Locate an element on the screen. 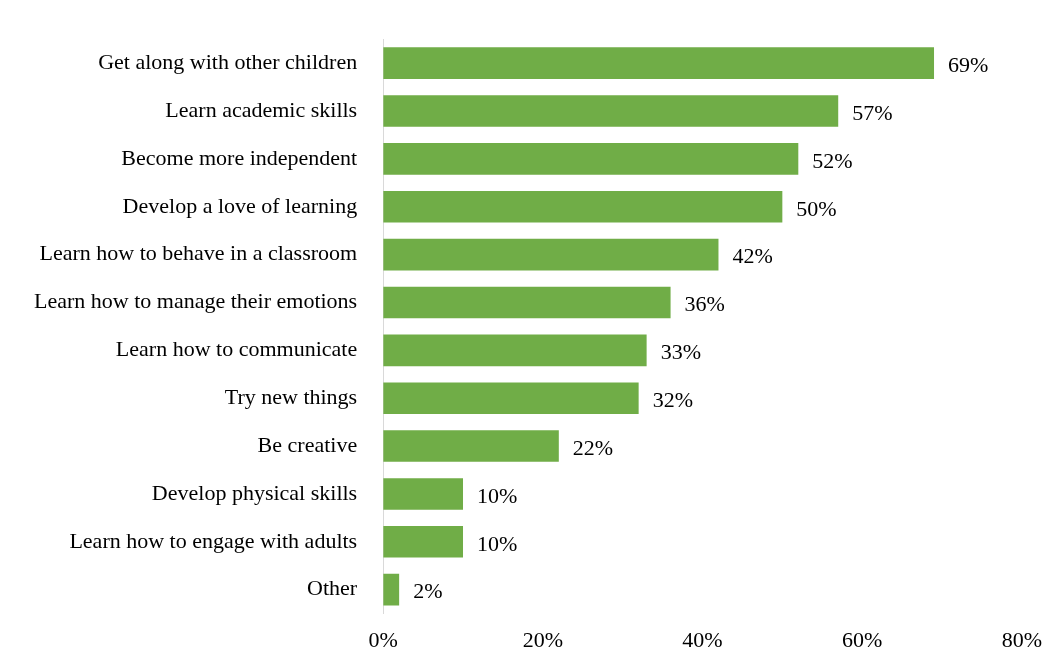 This screenshot has height=668, width=1056. y-tick-label: Other is located at coordinates (332, 588).